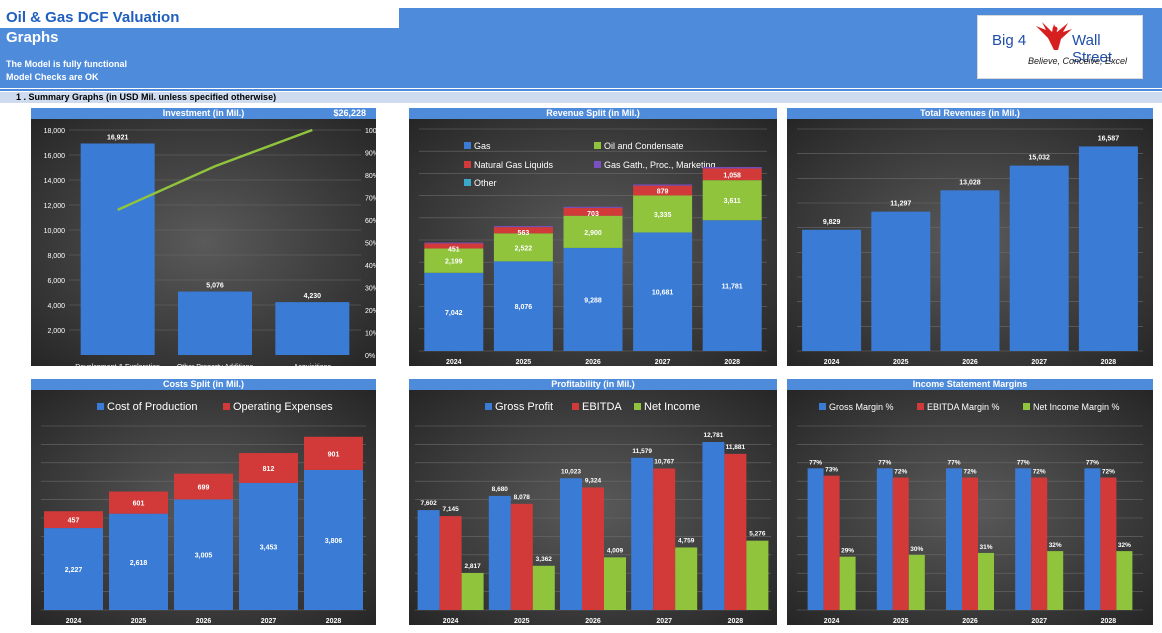 Image resolution: width=1162 pixels, height=633 pixels. I want to click on y2-tick-label: 50%, so click(370, 244).